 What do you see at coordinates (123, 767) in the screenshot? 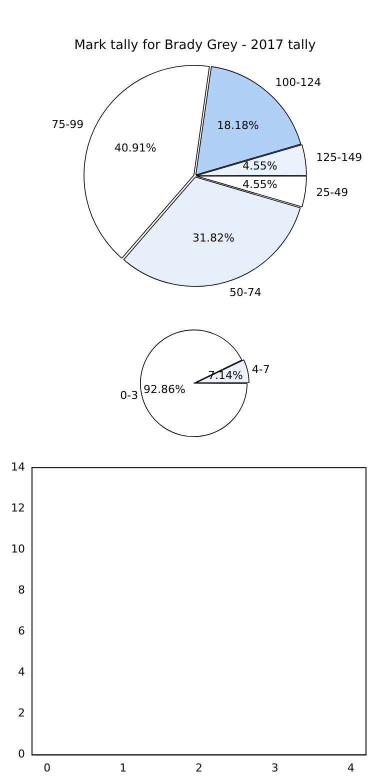
I see `x-tick-label: 1` at bounding box center [123, 767].